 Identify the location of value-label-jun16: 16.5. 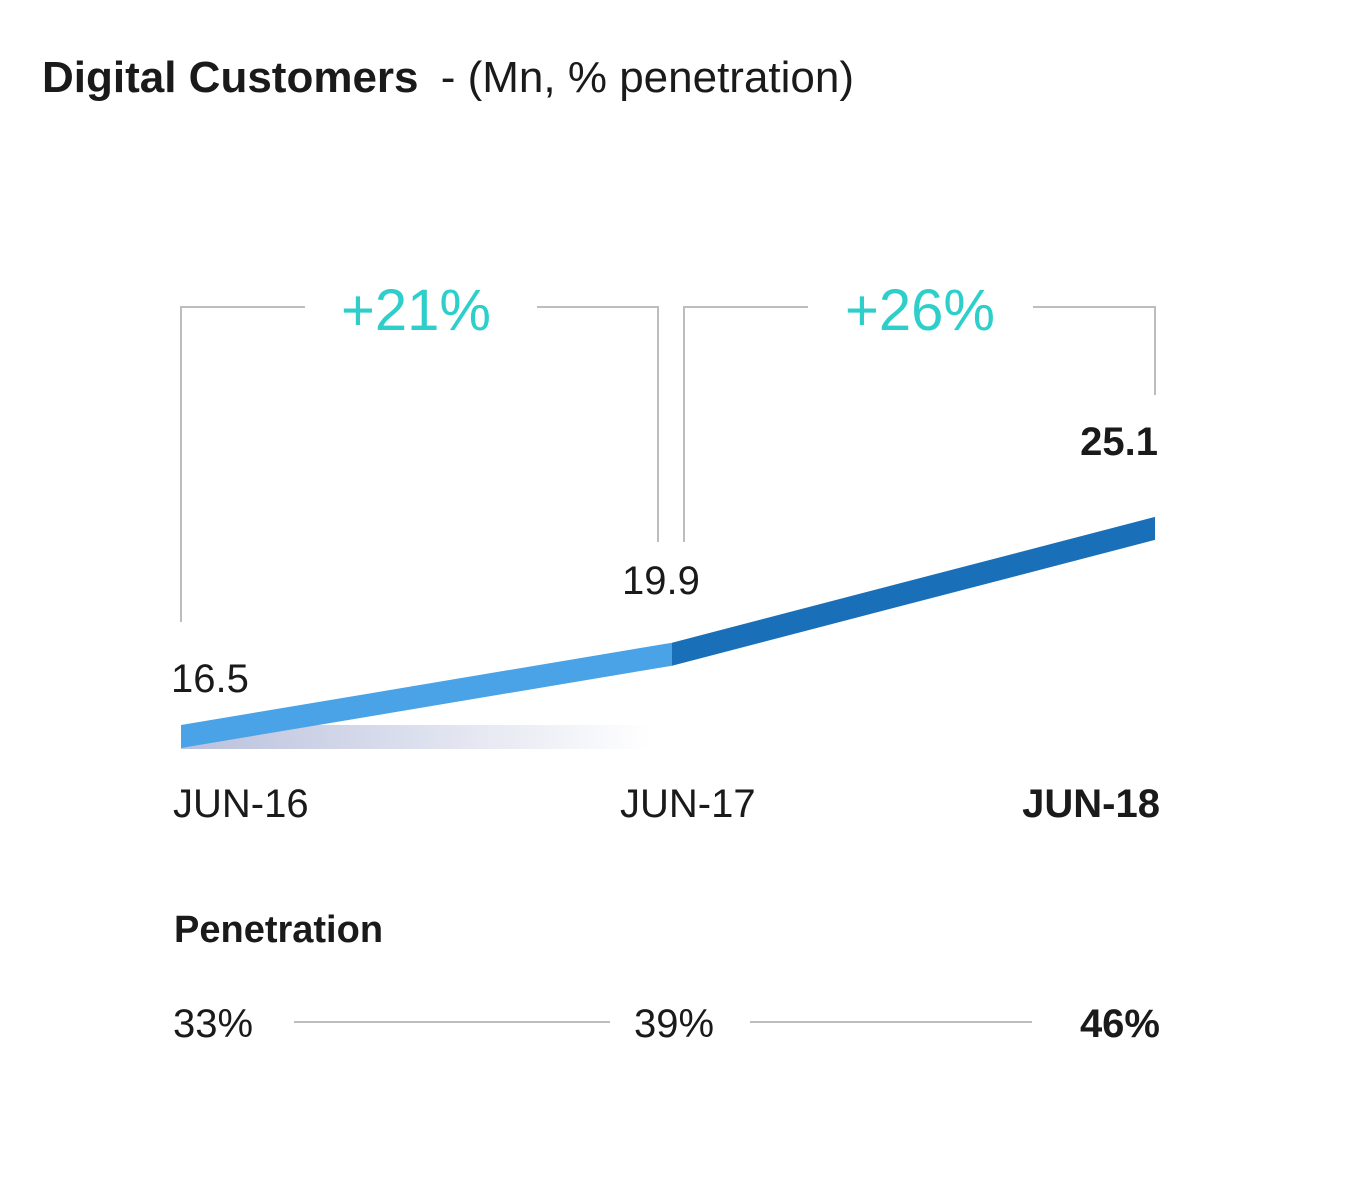
(210, 679).